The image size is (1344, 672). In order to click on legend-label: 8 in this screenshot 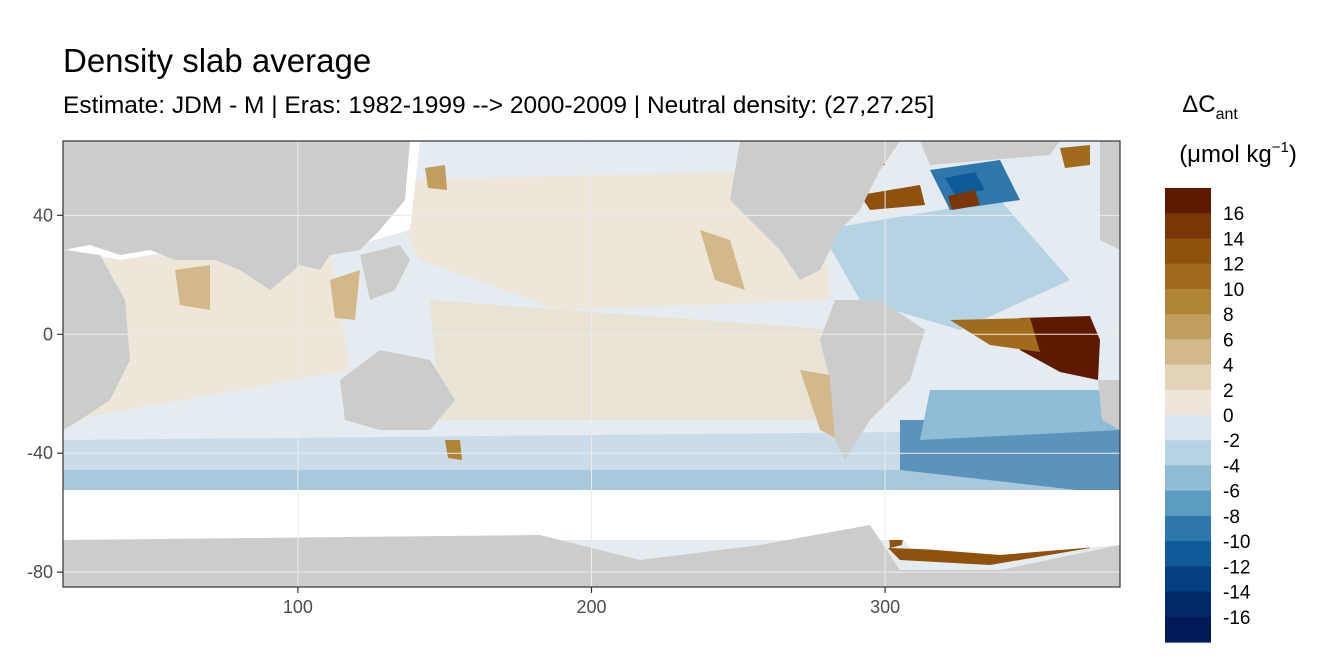, I will do `click(1228, 315)`.